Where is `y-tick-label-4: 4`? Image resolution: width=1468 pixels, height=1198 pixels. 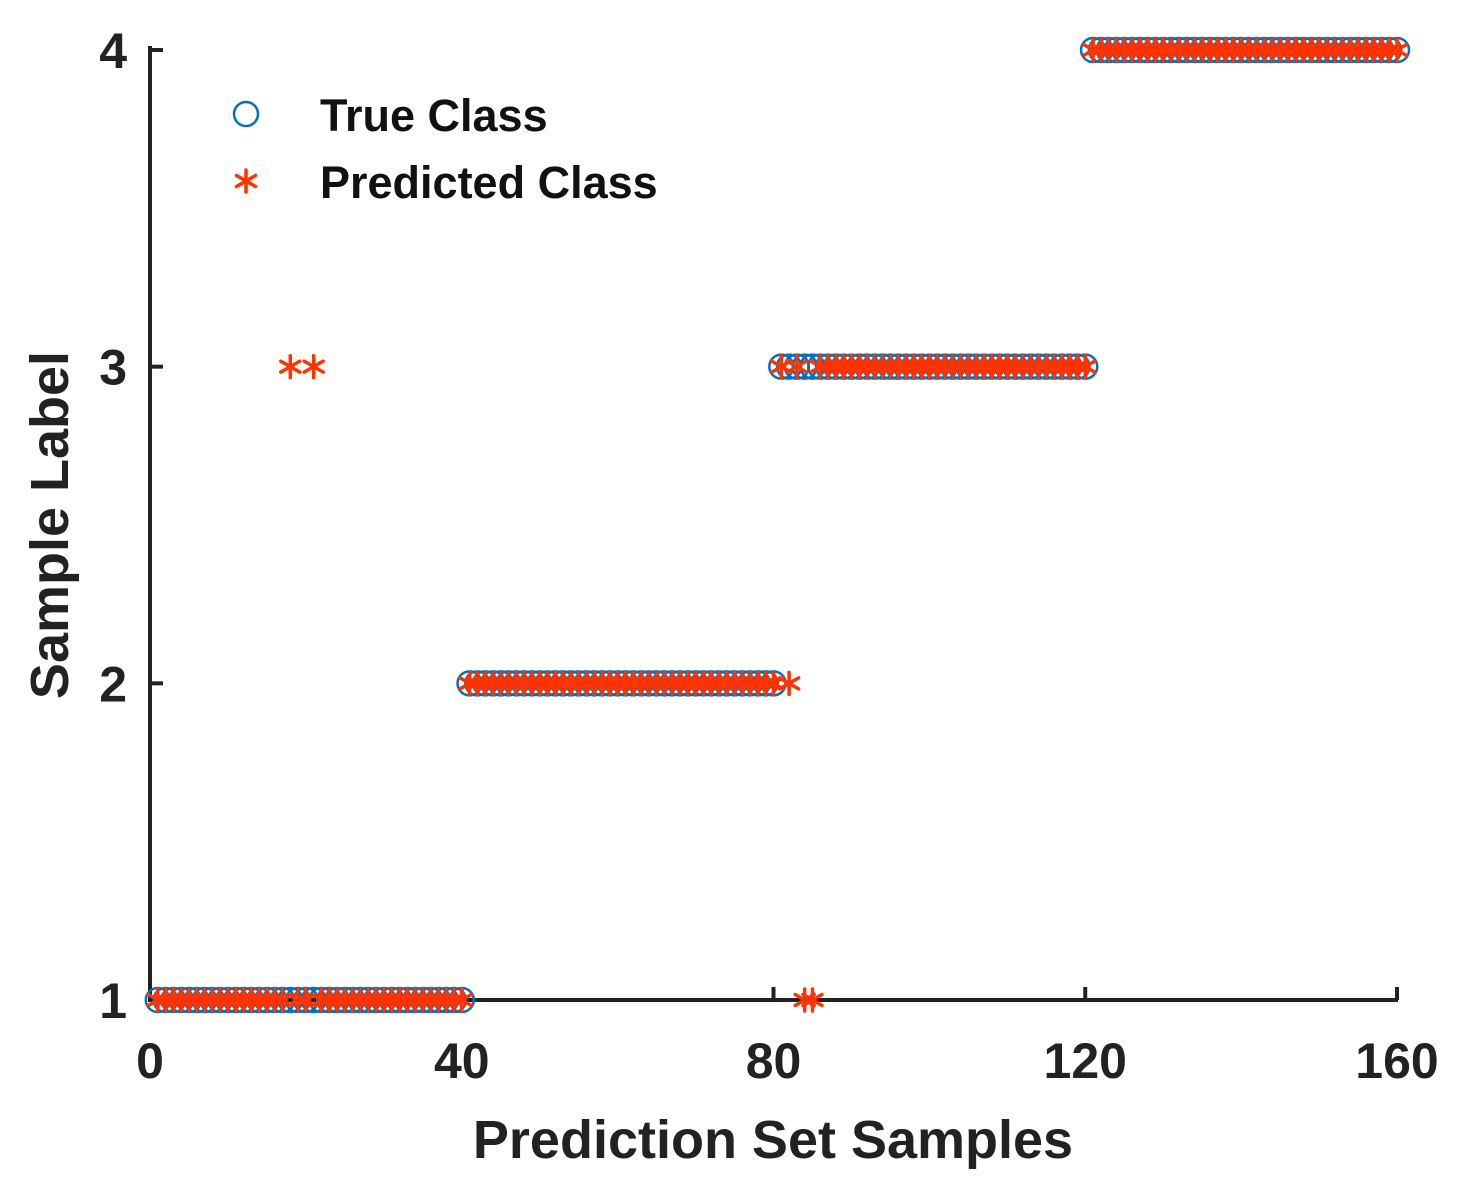 y-tick-label-4: 4 is located at coordinates (113, 51).